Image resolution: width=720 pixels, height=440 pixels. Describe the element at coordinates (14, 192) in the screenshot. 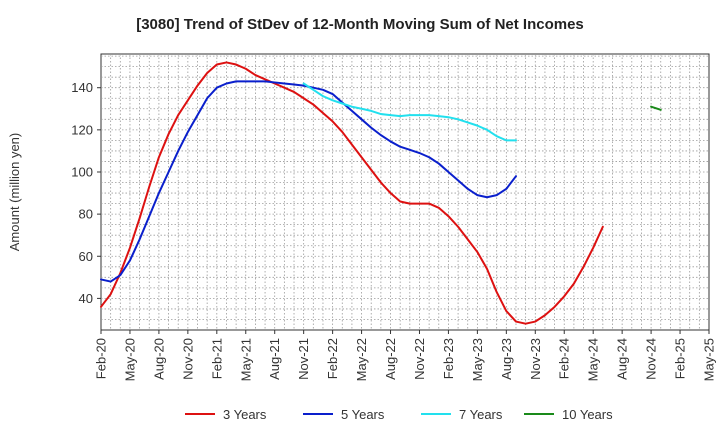

I see `y-axis-label: Amount (million yen)` at that location.